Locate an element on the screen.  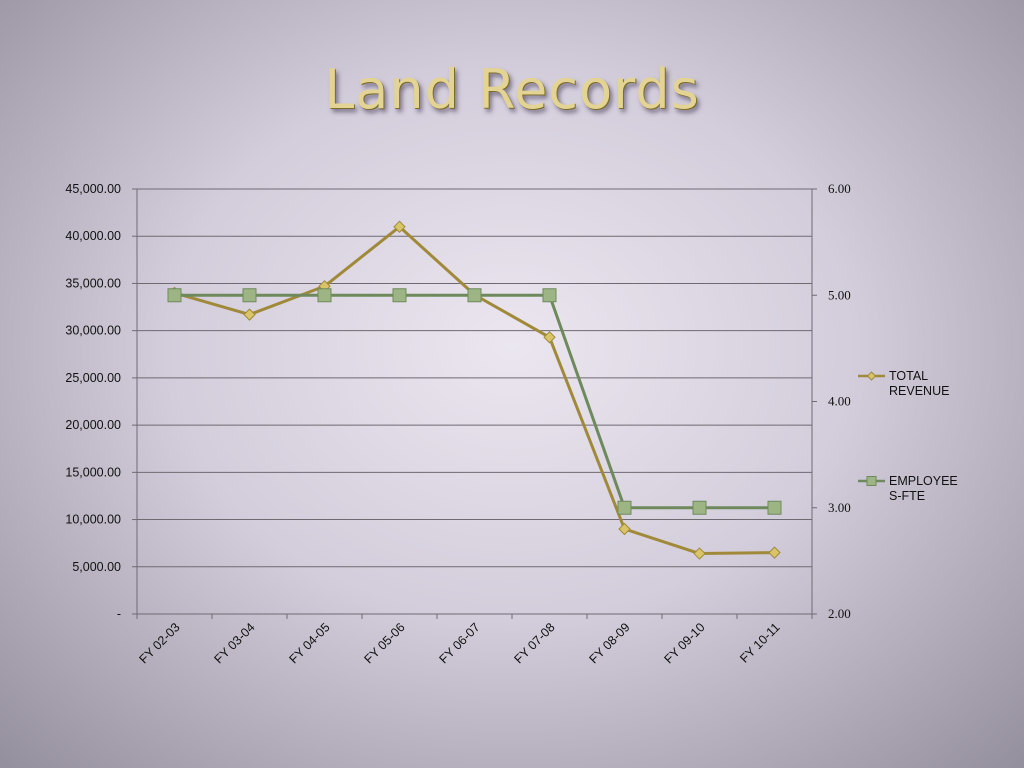
y-left-tick-label: 10,000.00 is located at coordinates (93, 520).